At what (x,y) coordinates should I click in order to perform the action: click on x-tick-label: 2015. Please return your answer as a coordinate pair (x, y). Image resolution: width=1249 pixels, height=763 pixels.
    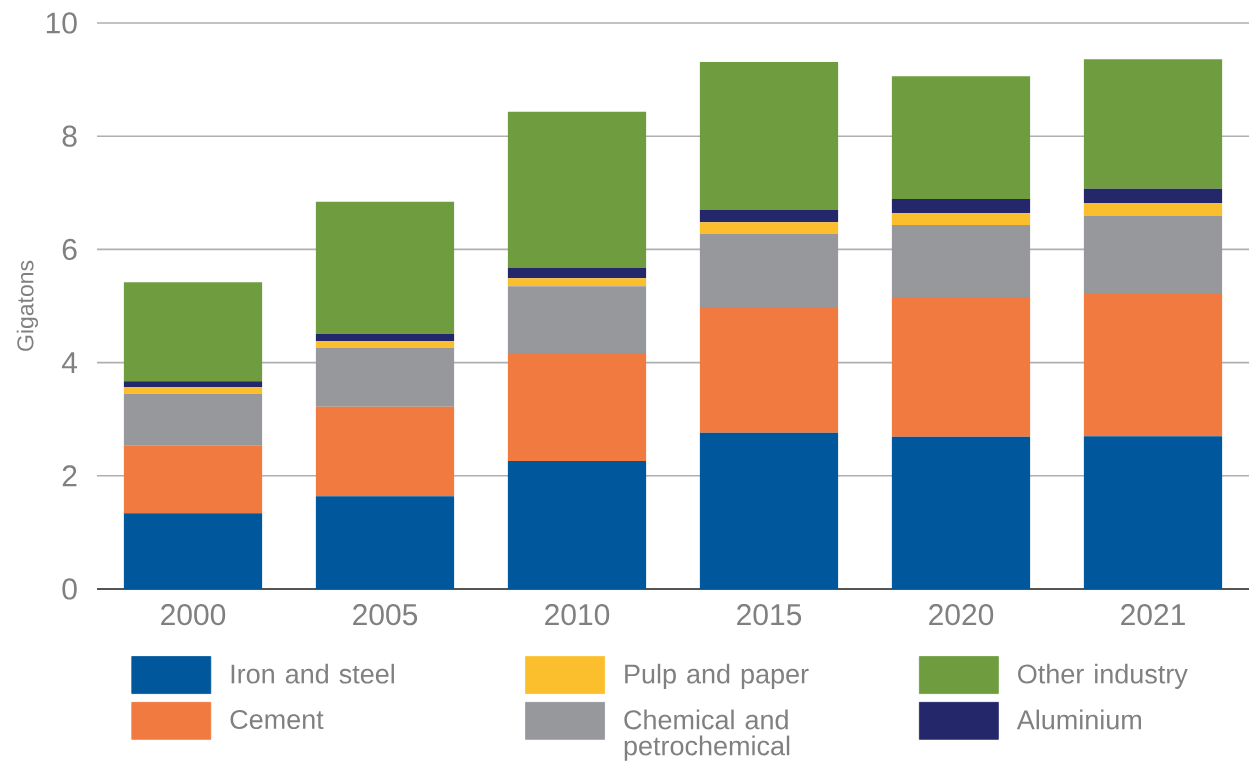
    Looking at the image, I should click on (769, 615).